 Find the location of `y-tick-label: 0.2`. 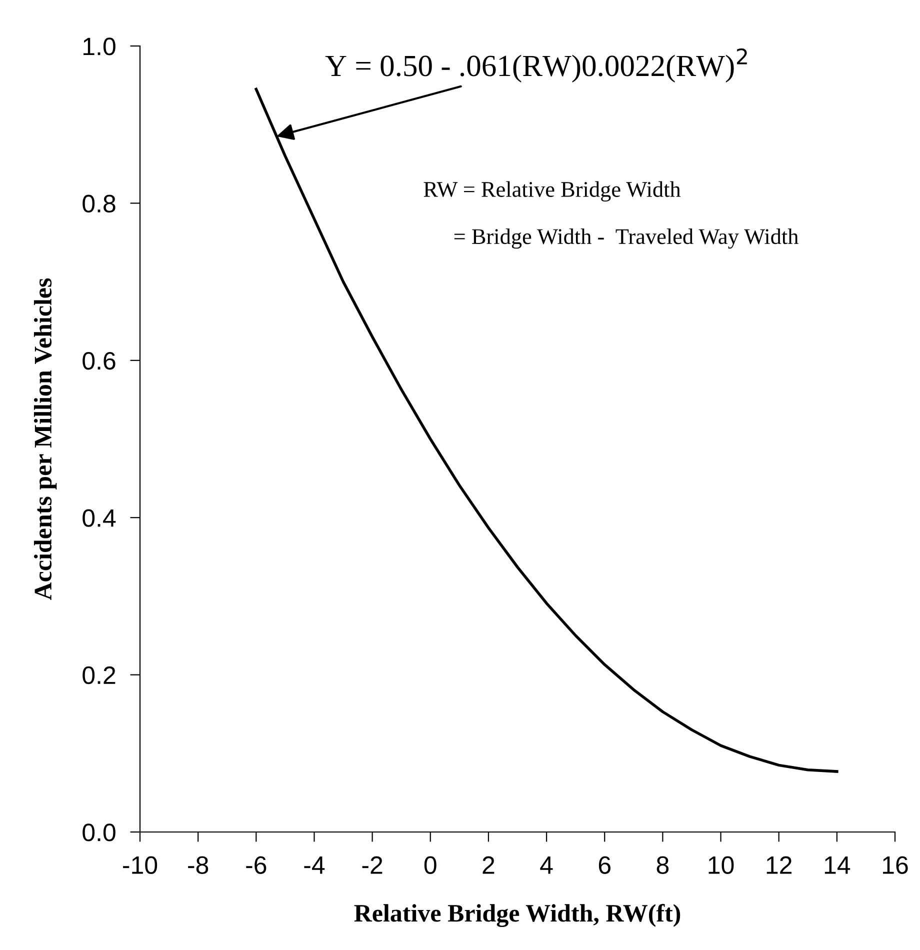

y-tick-label: 0.2 is located at coordinates (99, 675).